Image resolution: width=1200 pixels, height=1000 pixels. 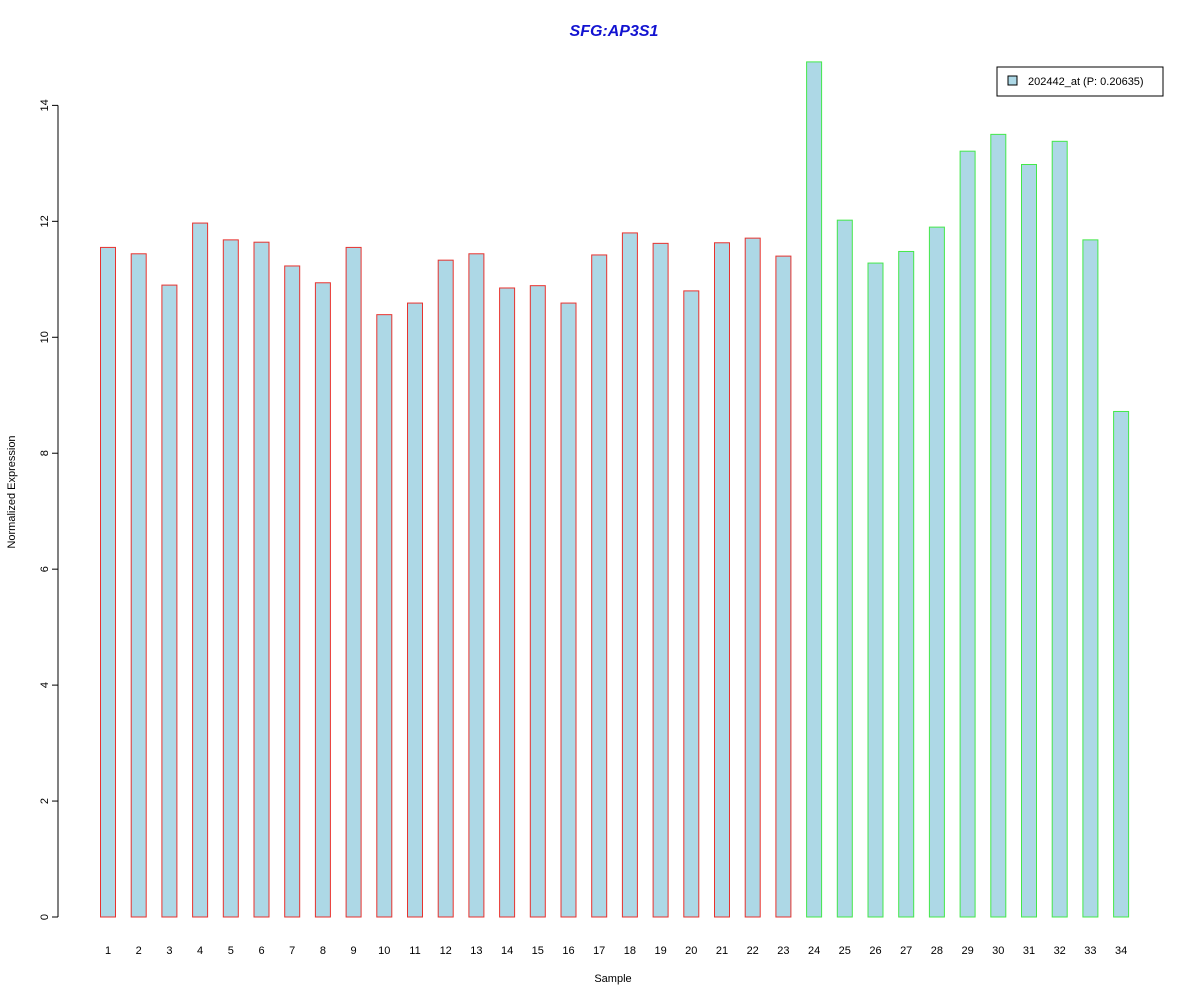 What do you see at coordinates (476, 951) in the screenshot?
I see `x-tick-label: 13` at bounding box center [476, 951].